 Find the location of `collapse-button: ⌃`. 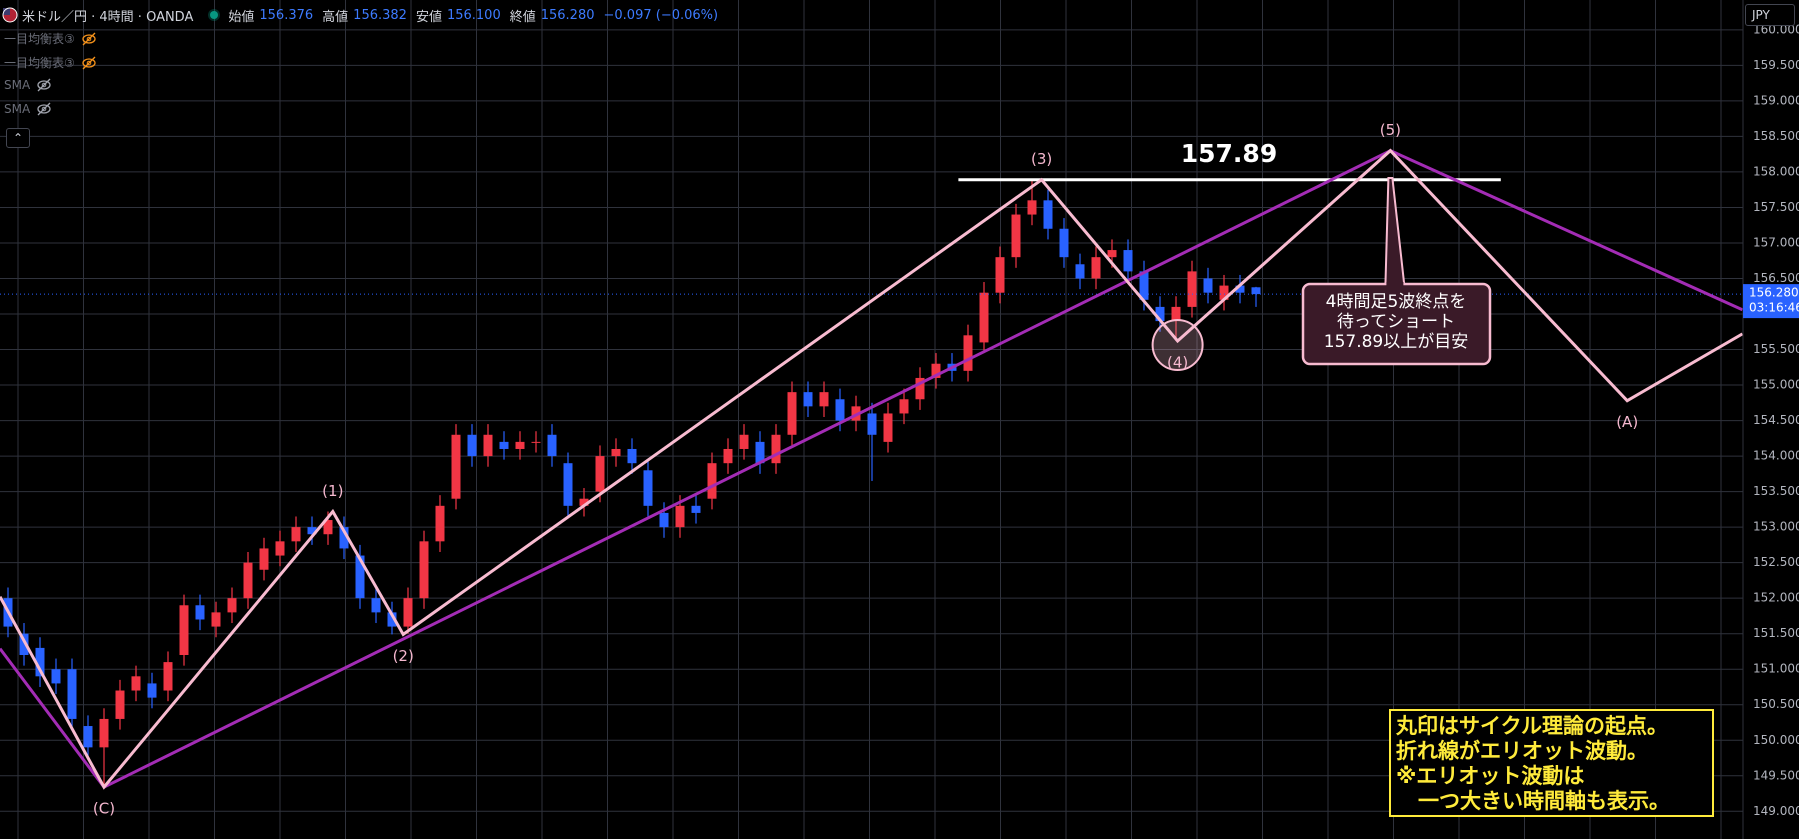

collapse-button: ⌃ is located at coordinates (18, 138).